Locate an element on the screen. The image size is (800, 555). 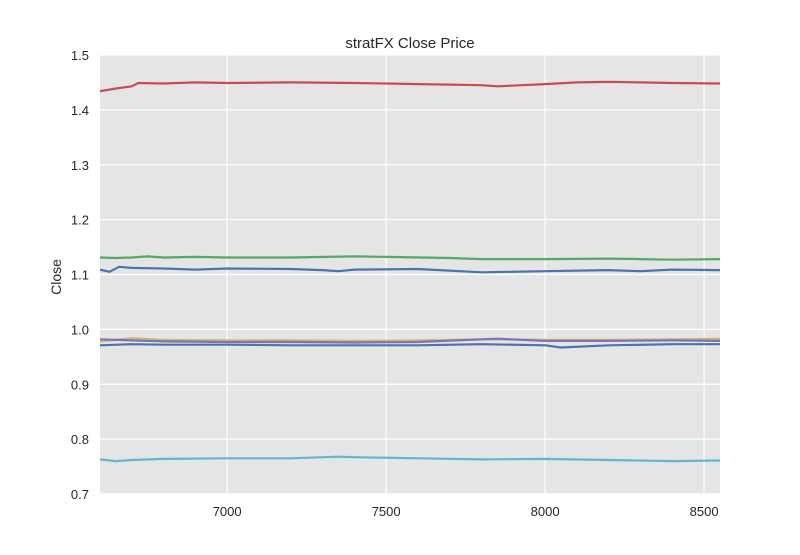
y-tick-label: 1.4 is located at coordinates (80, 110).